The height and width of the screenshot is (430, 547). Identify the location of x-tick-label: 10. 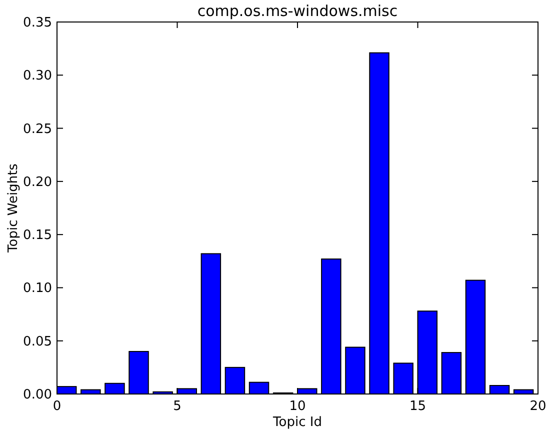
(297, 406).